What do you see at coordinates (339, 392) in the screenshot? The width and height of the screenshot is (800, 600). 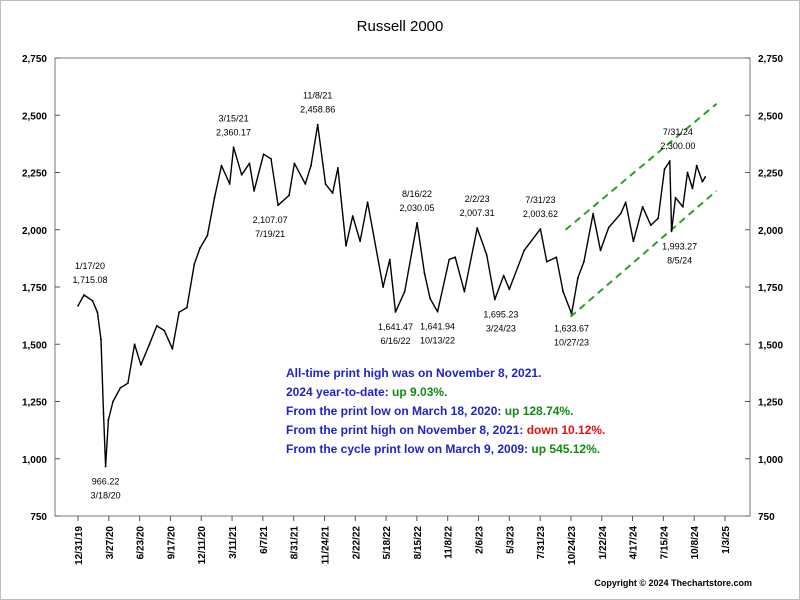 I see `note-ytd-label: 2024 year-to-date:` at bounding box center [339, 392].